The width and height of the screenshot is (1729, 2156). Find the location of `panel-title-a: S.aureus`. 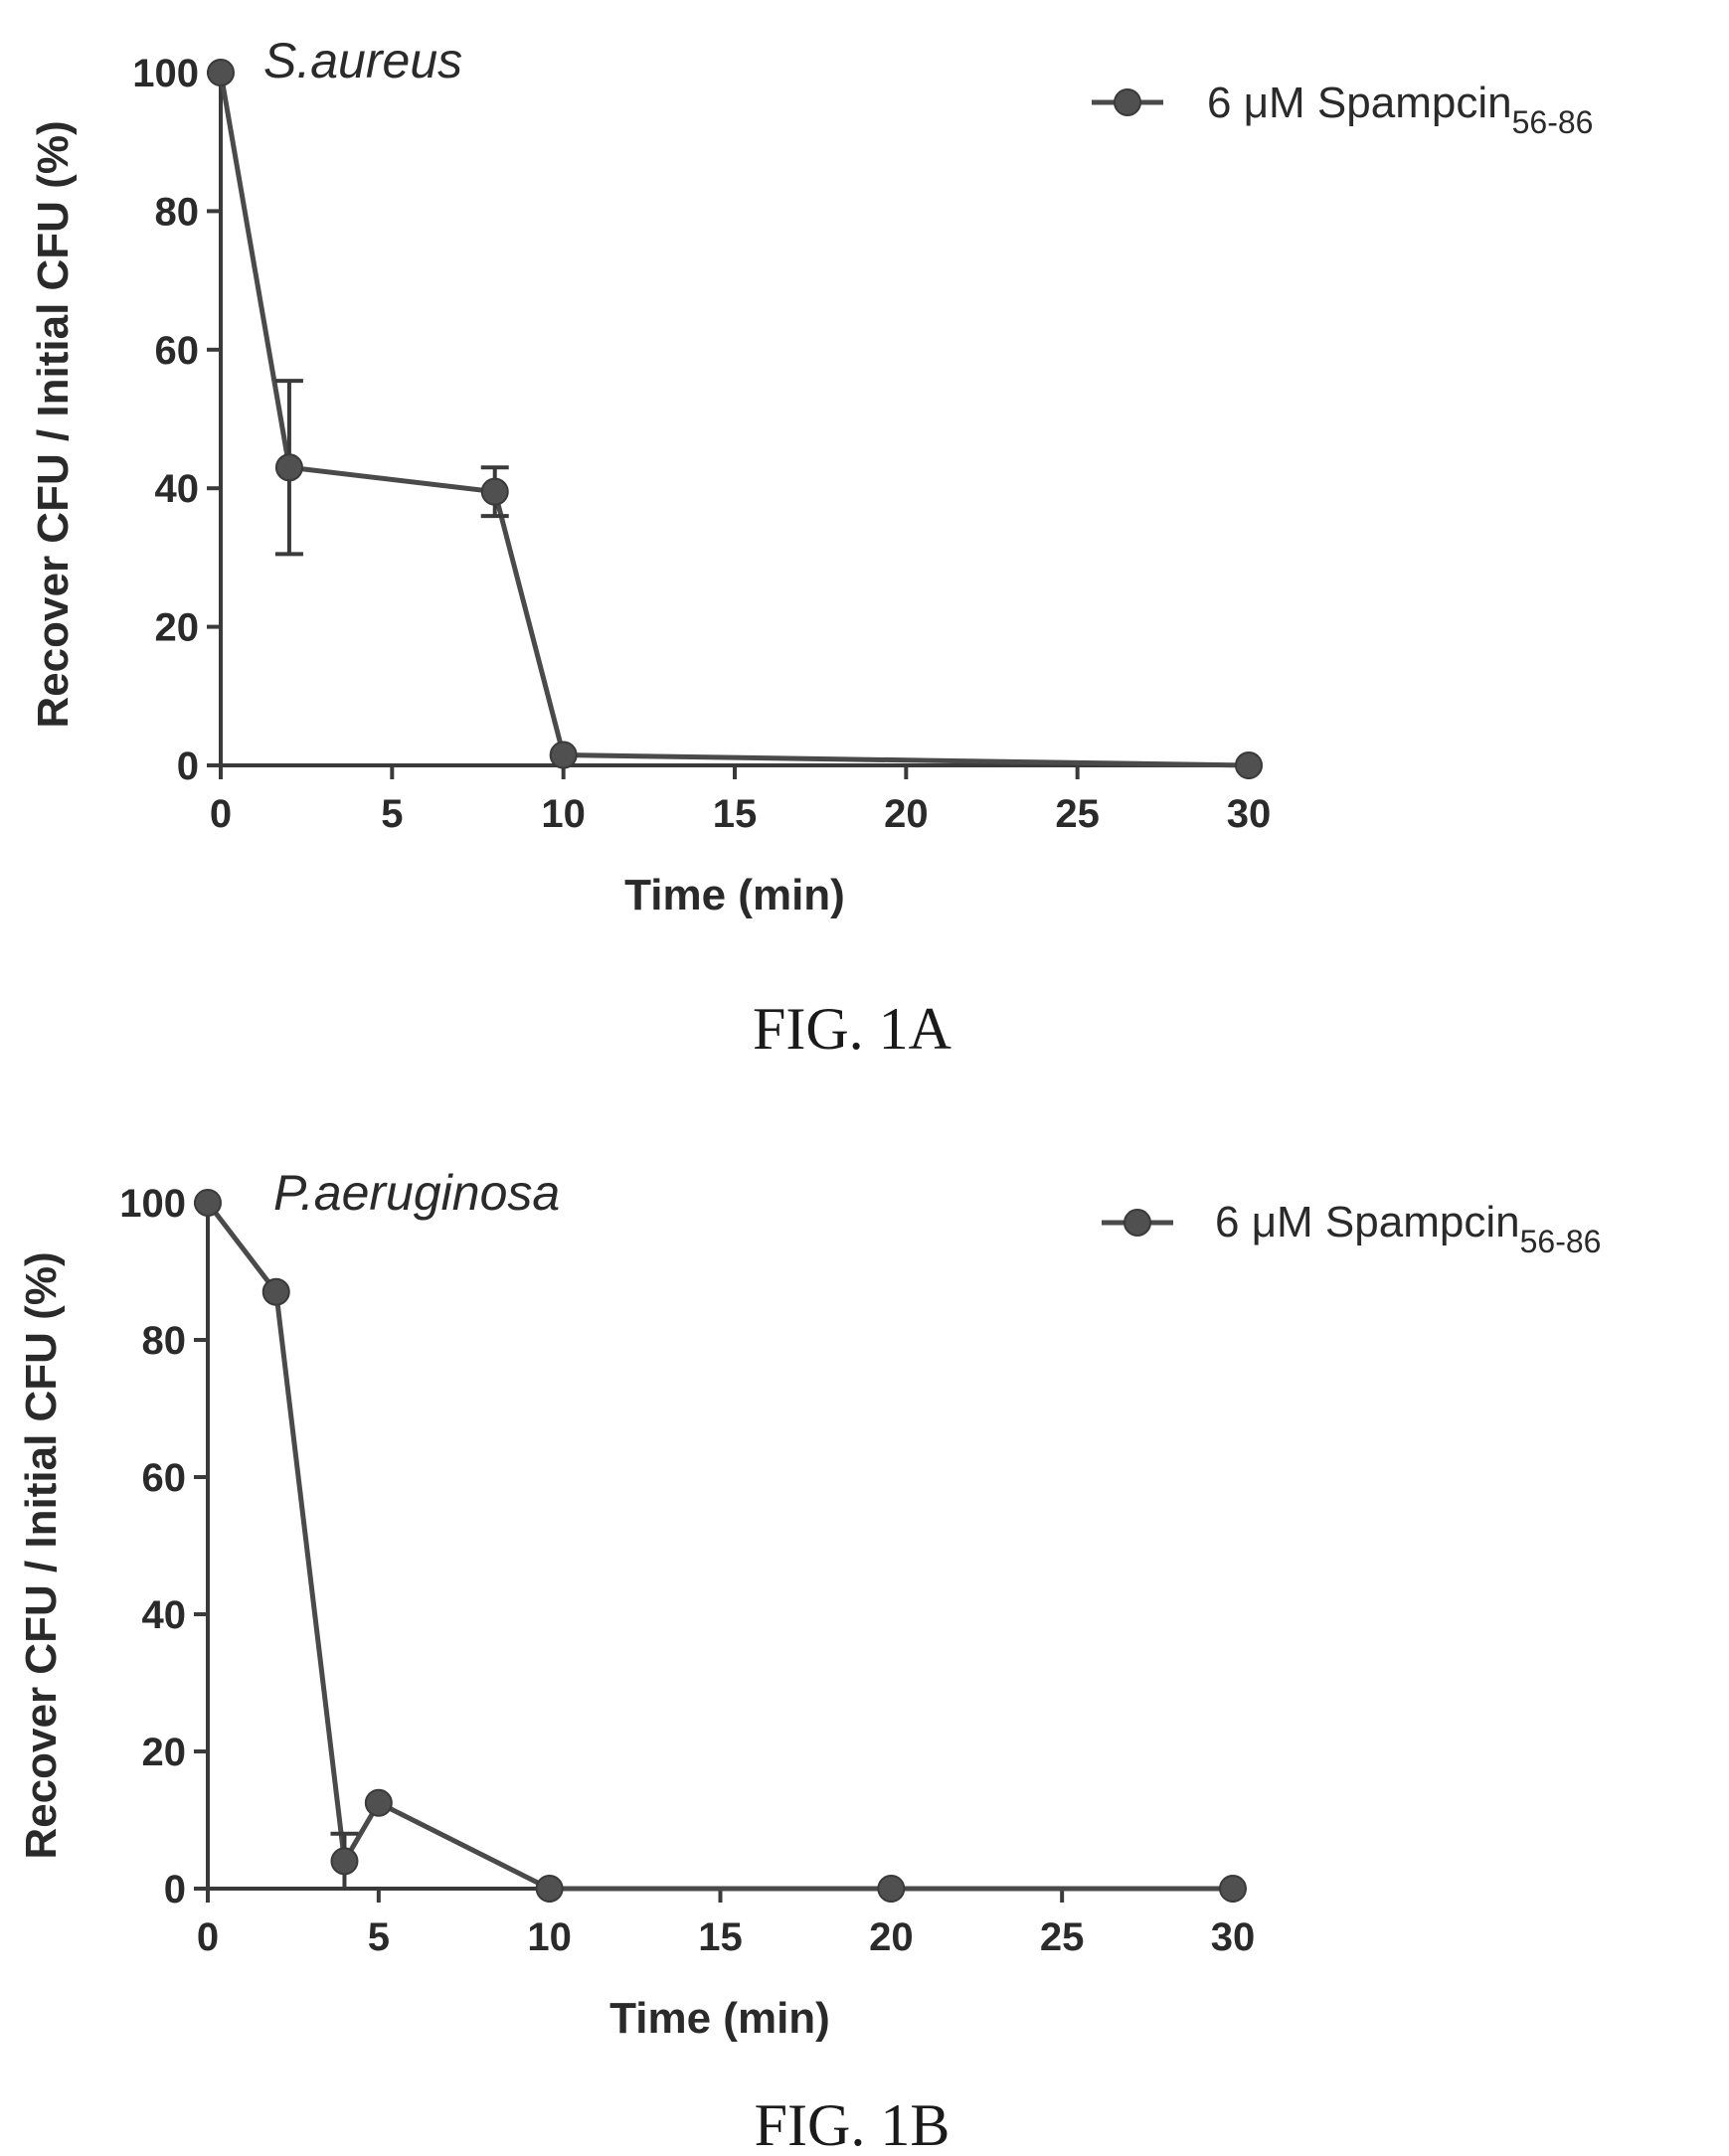

panel-title-a: S.aureus is located at coordinates (362, 61).